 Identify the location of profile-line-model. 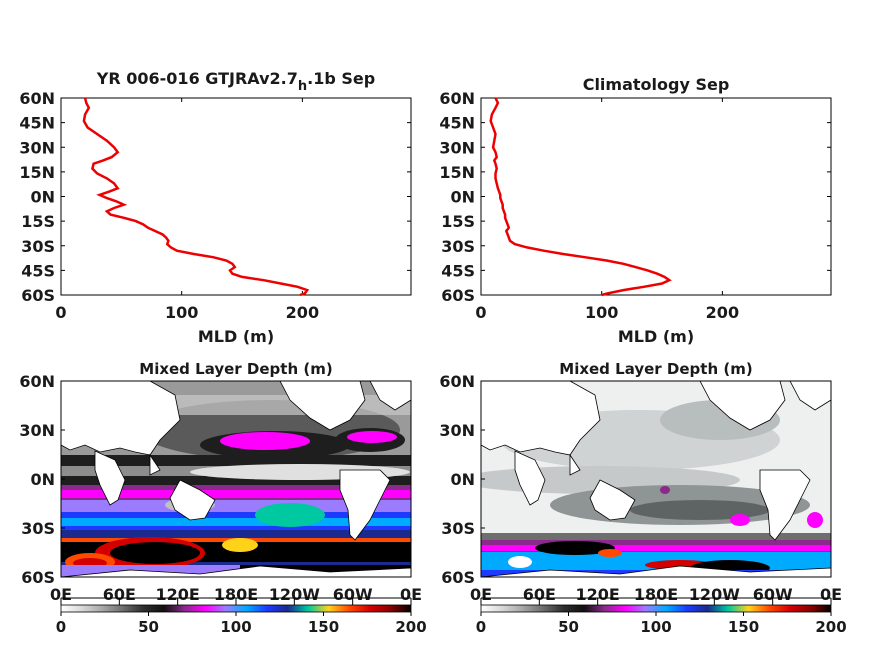
(196, 197).